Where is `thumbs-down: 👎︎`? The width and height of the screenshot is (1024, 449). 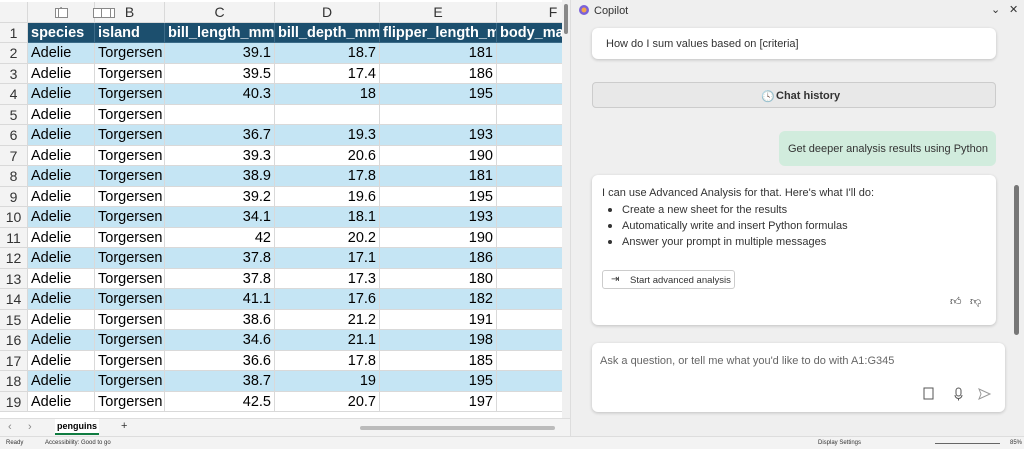
thumbs-down: 👎︎ is located at coordinates (976, 302).